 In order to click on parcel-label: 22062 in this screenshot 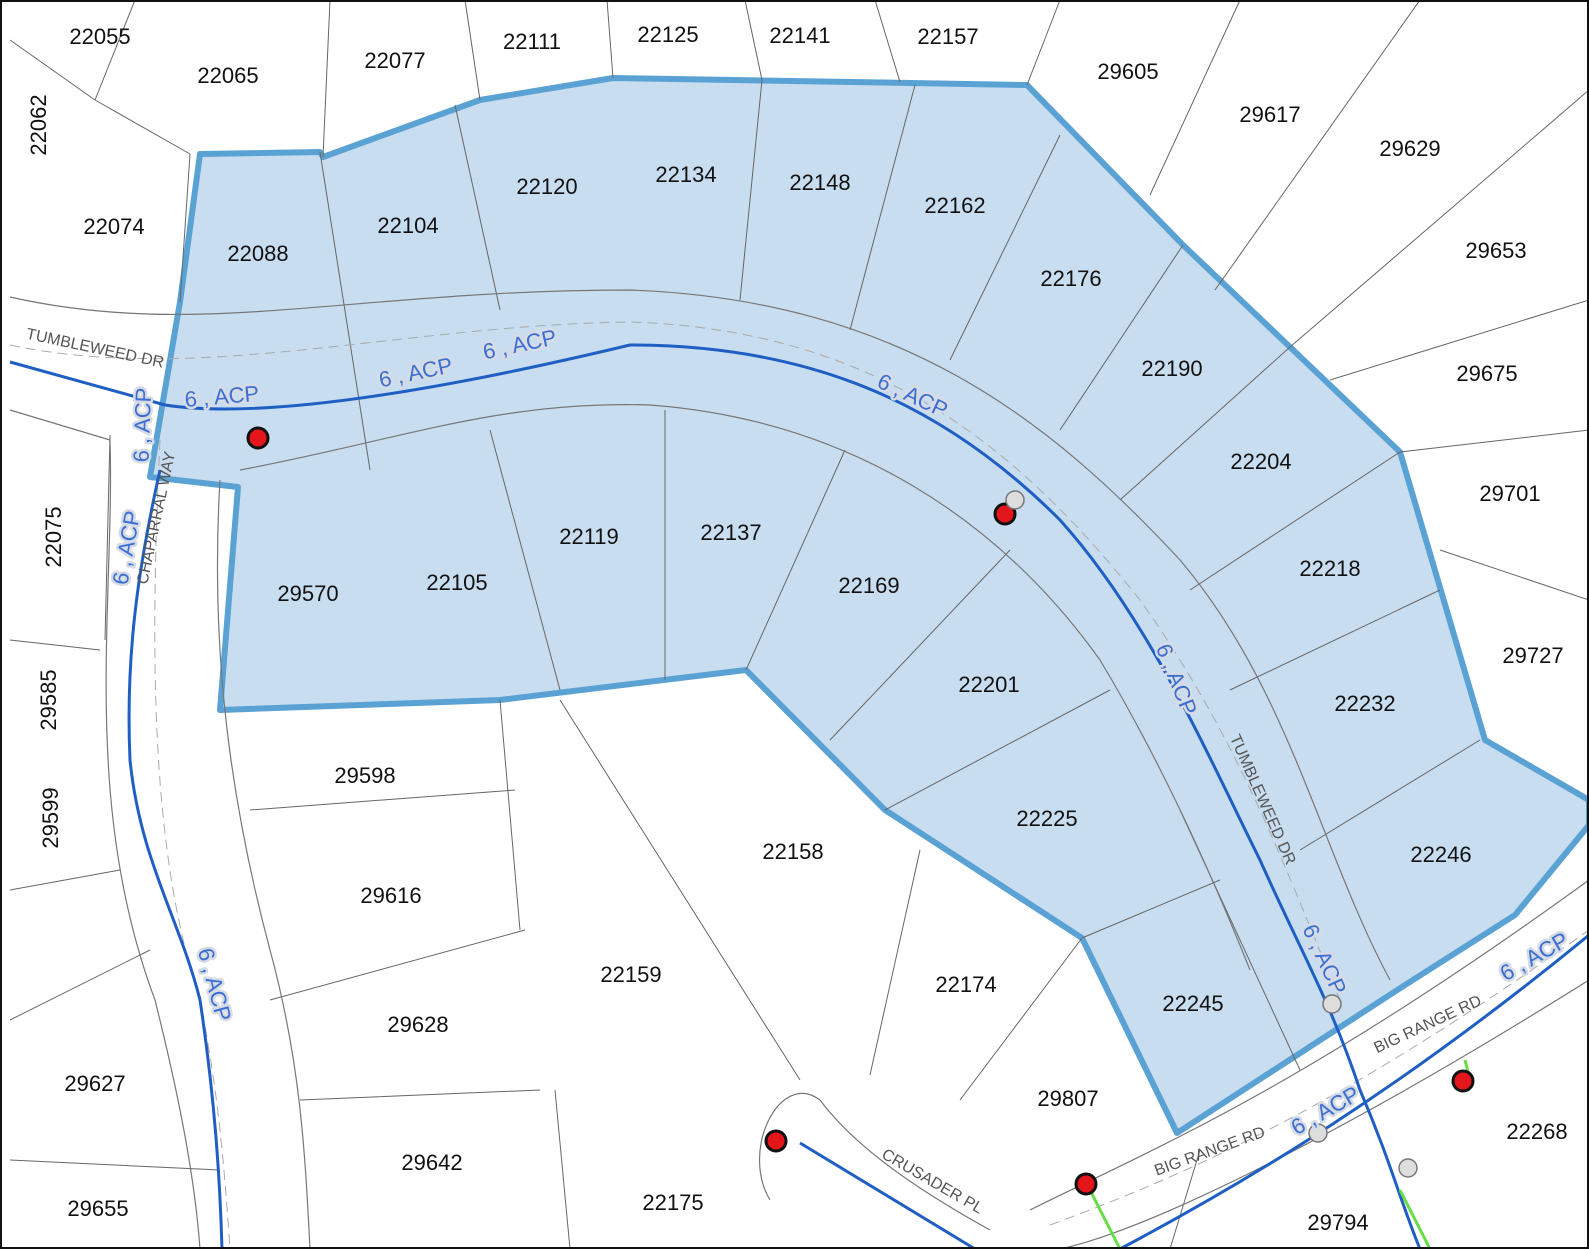, I will do `click(38, 124)`.